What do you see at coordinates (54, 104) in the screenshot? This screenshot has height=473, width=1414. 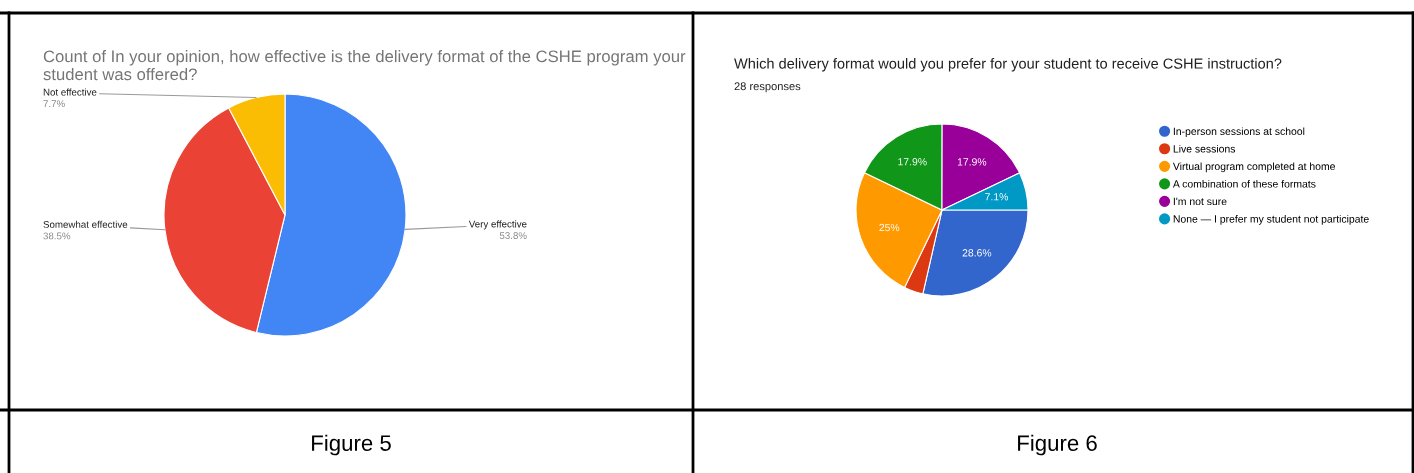 I see `data-label: 7.7%` at bounding box center [54, 104].